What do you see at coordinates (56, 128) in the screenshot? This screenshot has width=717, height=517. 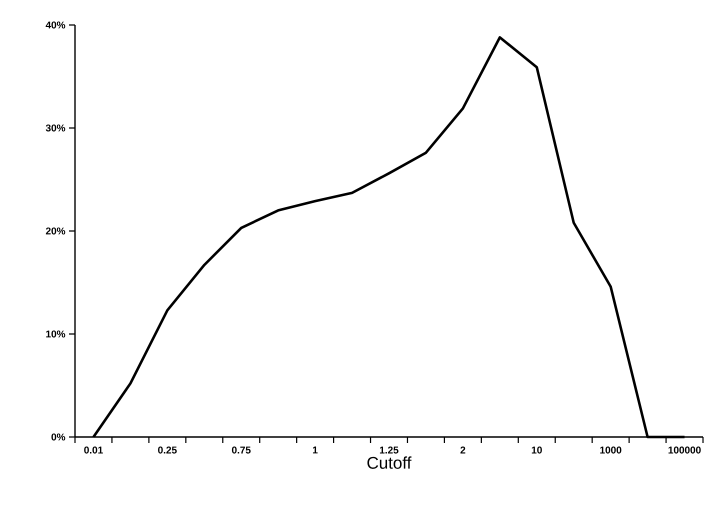 I see `y-tick-label: 30%` at bounding box center [56, 128].